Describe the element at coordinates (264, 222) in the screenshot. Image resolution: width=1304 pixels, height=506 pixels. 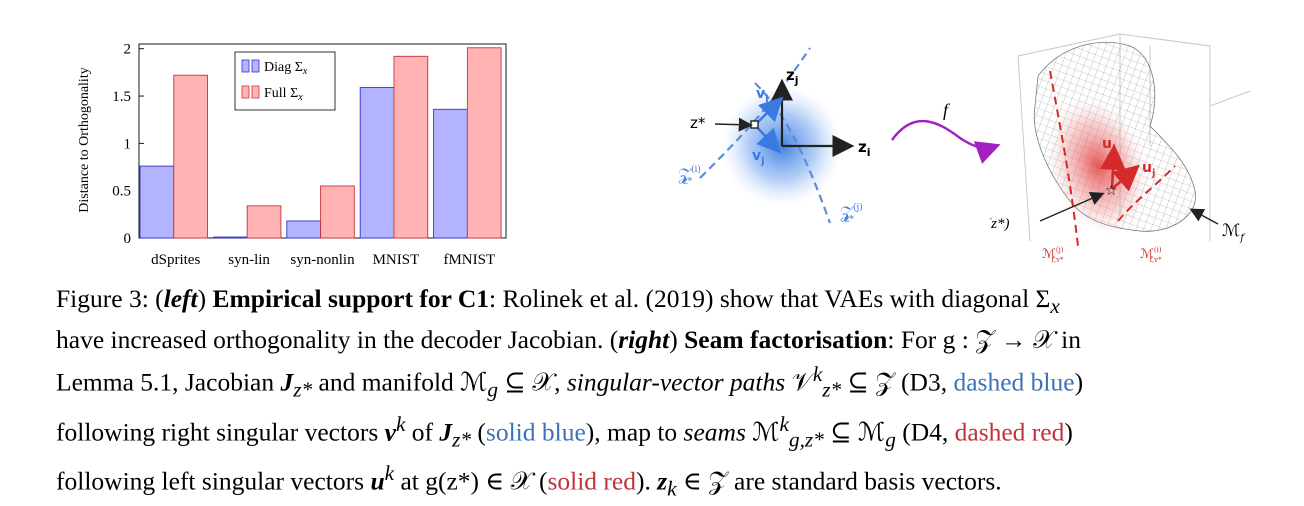
I see `bar-full-syn-lin` at that location.